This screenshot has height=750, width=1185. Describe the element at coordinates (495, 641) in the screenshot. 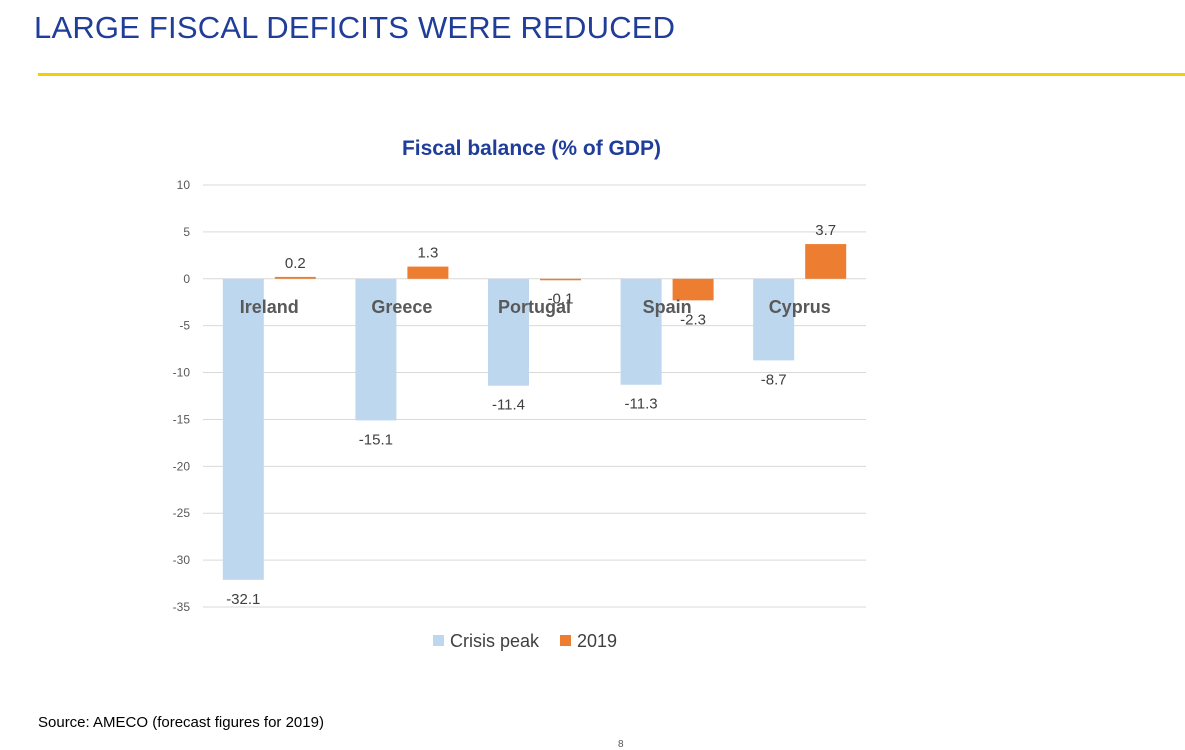

I see `legend-label: Crisis peak` at that location.